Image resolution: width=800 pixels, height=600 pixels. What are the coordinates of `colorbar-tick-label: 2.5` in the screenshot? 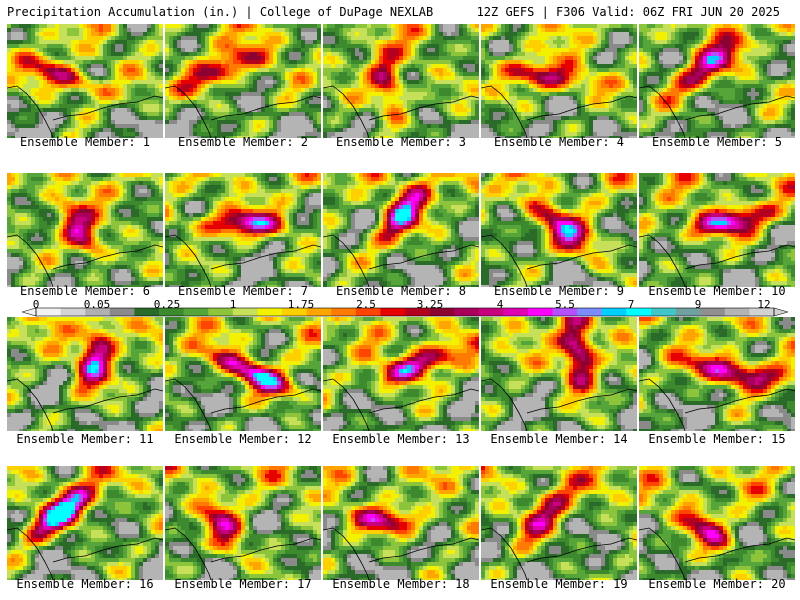 It's located at (366, 304).